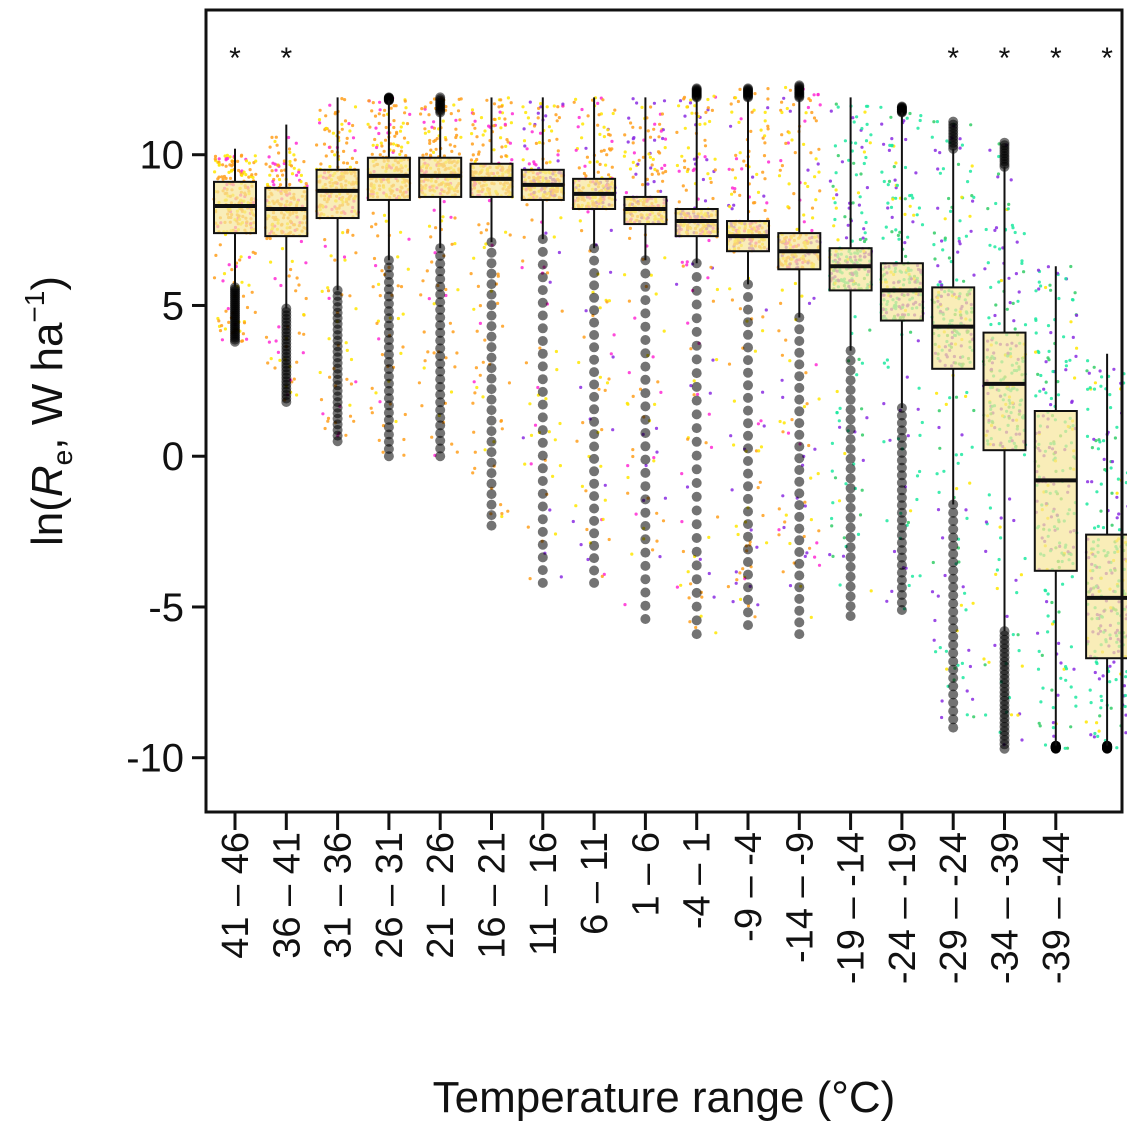 Image resolution: width=1127 pixels, height=1128 pixels. What do you see at coordinates (388, 178) in the screenshot?
I see `box` at bounding box center [388, 178].